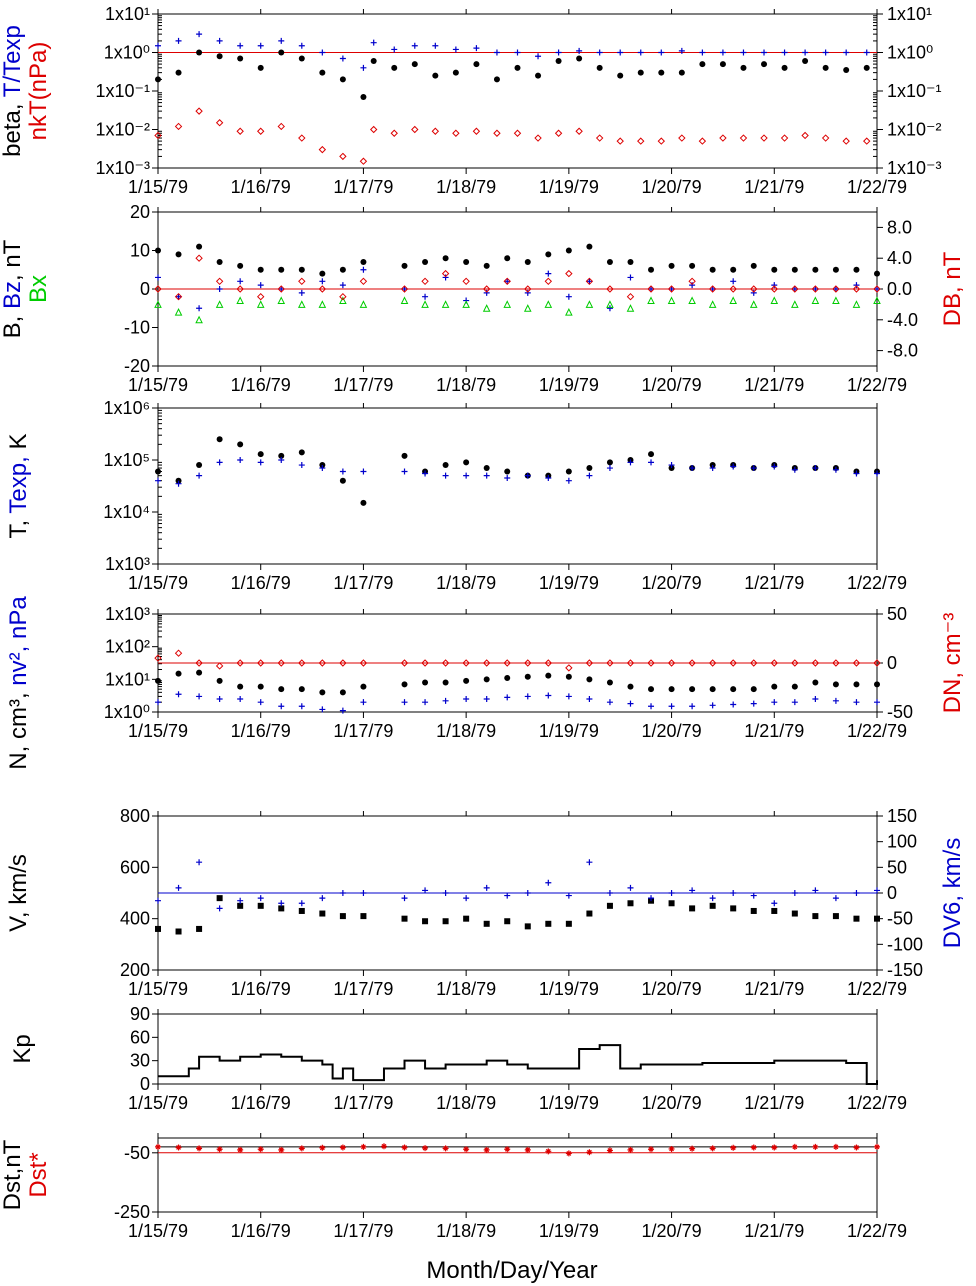  Describe the element at coordinates (902, 816) in the screenshot. I see `velocity-y2tick-label: 150` at that location.